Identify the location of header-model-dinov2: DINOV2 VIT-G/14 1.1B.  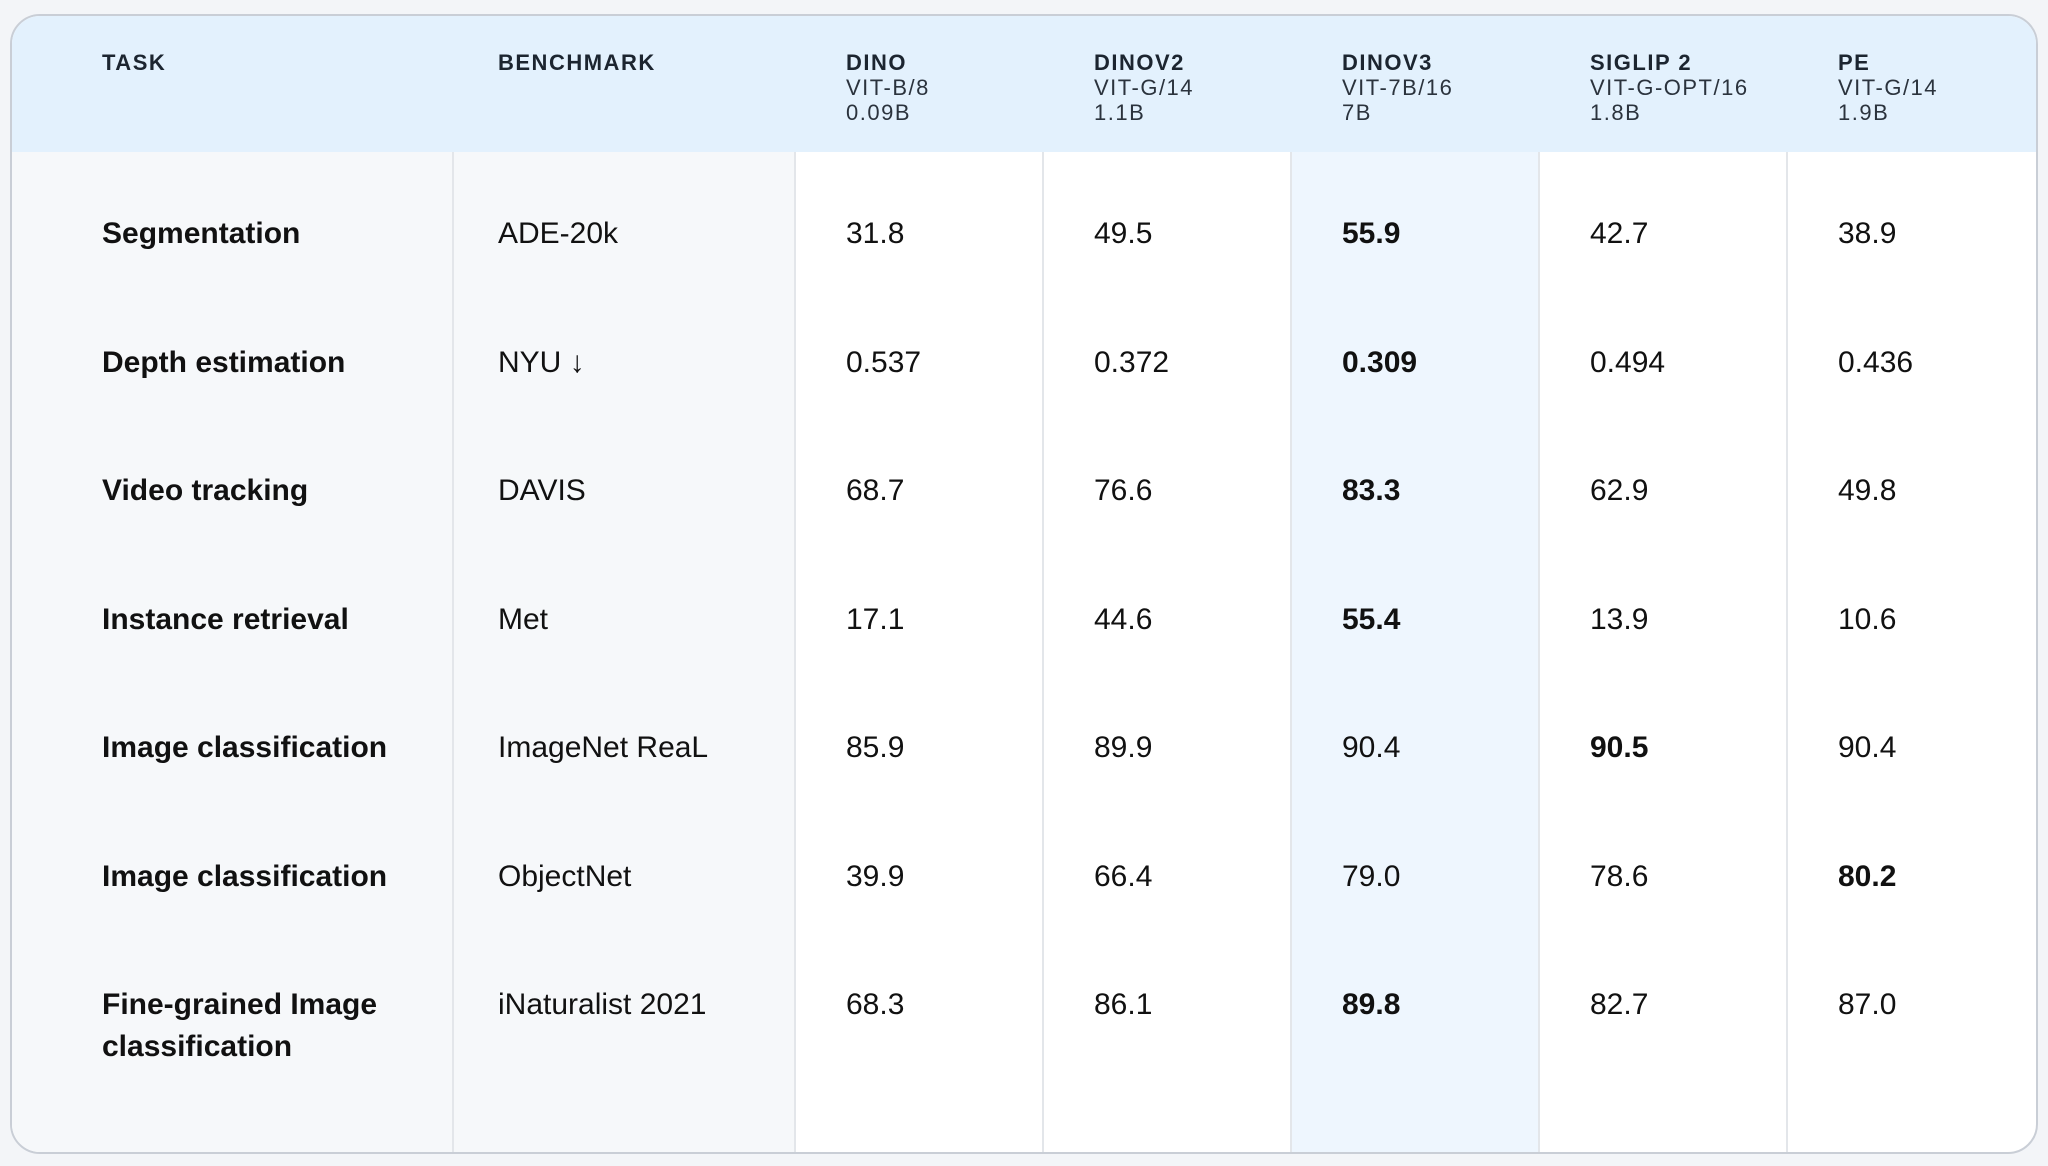
(1144, 87).